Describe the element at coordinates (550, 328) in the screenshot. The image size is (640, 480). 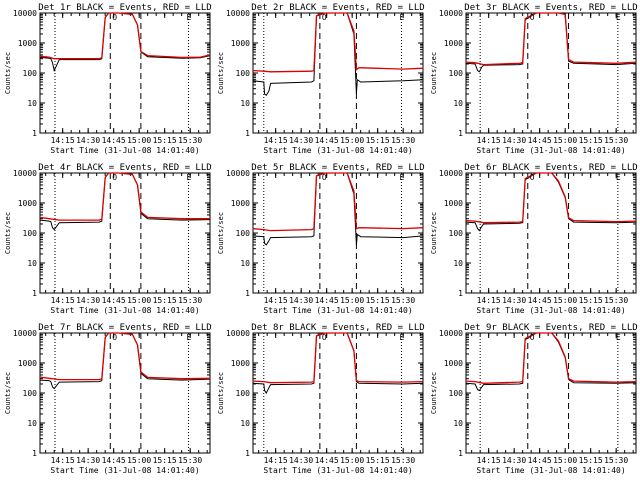
I see `panel-title: Det 9r BLACK = Events, RED = LLD` at that location.